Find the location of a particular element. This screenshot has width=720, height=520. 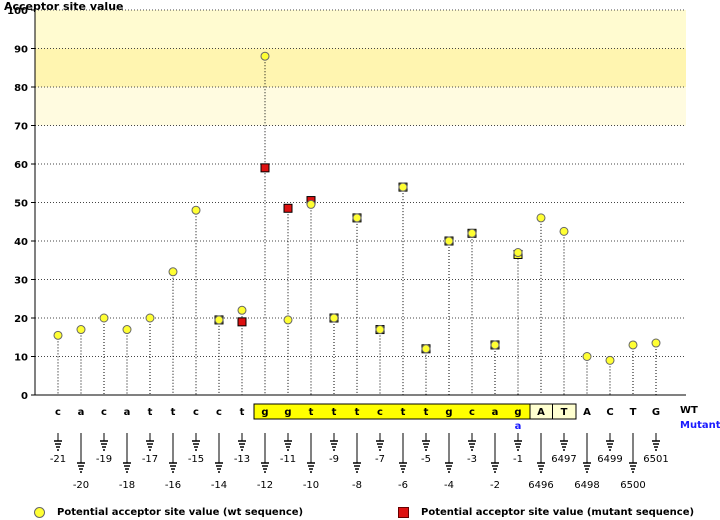

position-label: -9 is located at coordinates (334, 459).